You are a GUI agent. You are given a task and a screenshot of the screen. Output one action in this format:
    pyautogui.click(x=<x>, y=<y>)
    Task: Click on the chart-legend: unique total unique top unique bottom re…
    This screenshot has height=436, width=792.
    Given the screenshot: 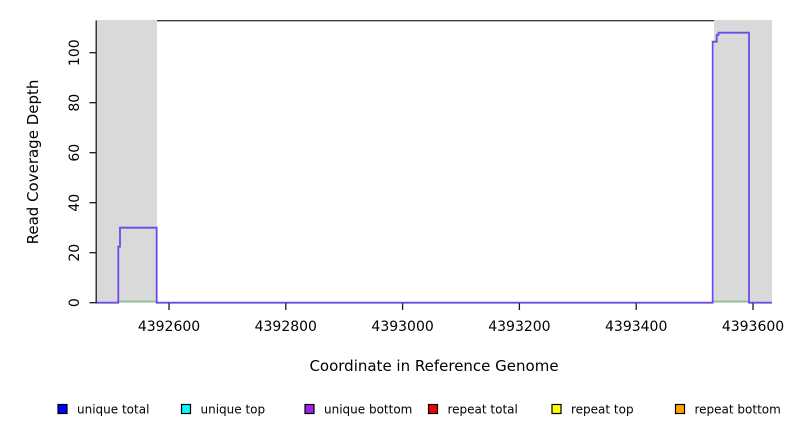 What is the action you would take?
    pyautogui.click(x=419, y=410)
    